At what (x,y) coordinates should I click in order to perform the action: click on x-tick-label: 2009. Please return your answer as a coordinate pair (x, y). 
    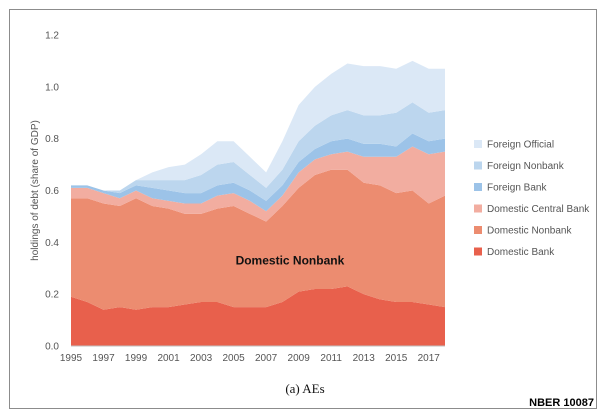
    Looking at the image, I should click on (299, 358).